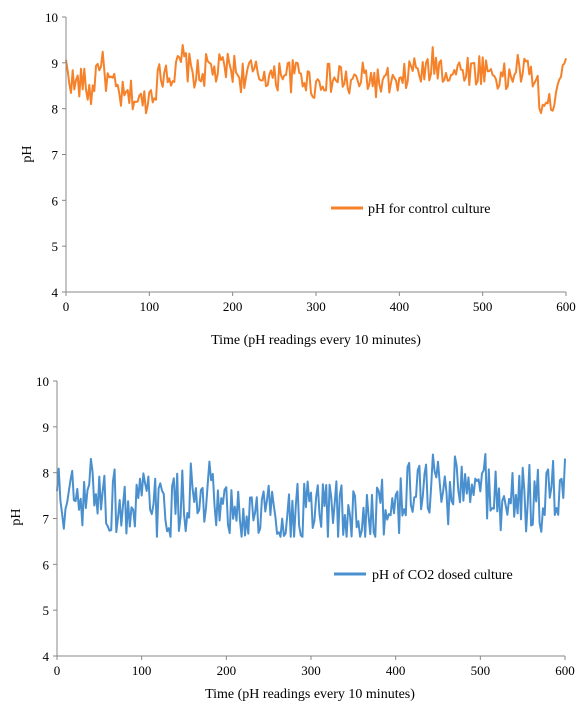  What do you see at coordinates (27, 153) in the screenshot?
I see `chart-1-y-axis-title: pH` at bounding box center [27, 153].